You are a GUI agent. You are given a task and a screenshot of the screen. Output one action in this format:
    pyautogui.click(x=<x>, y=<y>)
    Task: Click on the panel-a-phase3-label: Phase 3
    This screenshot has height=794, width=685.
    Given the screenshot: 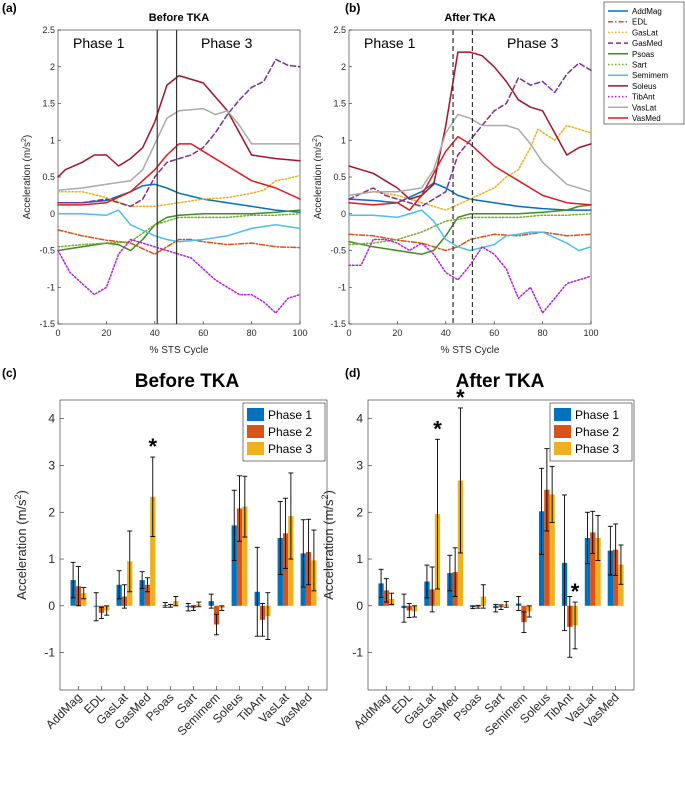 What is the action you would take?
    pyautogui.click(x=227, y=43)
    